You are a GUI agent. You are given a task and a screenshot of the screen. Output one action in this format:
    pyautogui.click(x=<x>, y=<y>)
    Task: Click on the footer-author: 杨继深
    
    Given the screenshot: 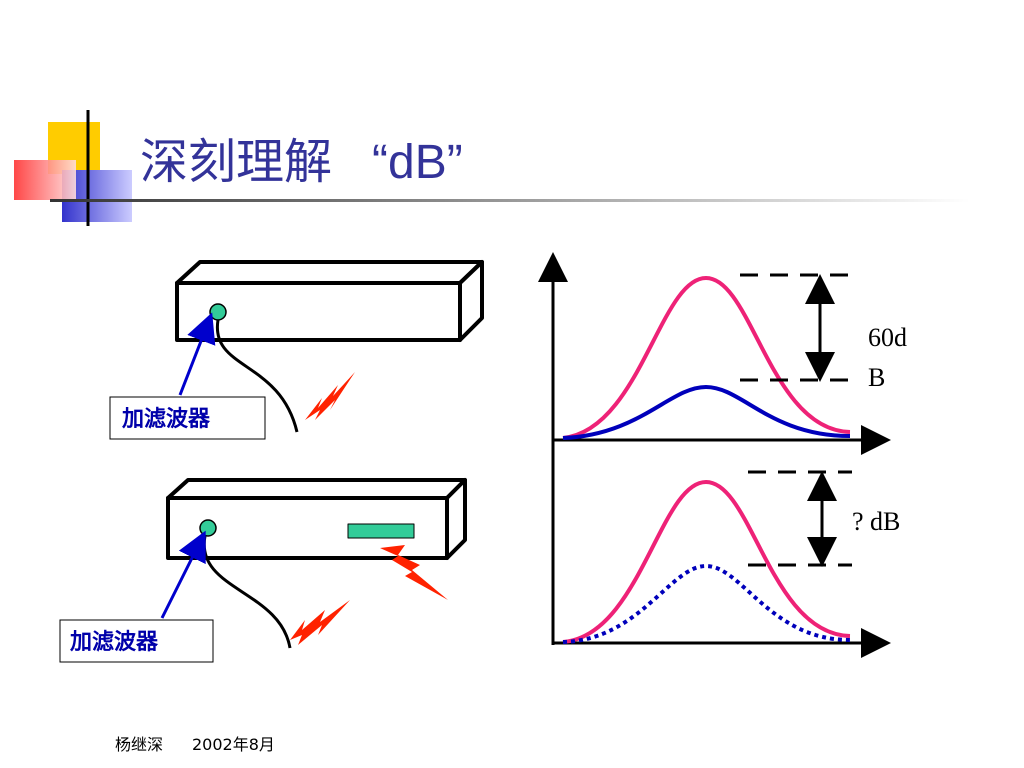 What is the action you would take?
    pyautogui.click(x=139, y=744)
    